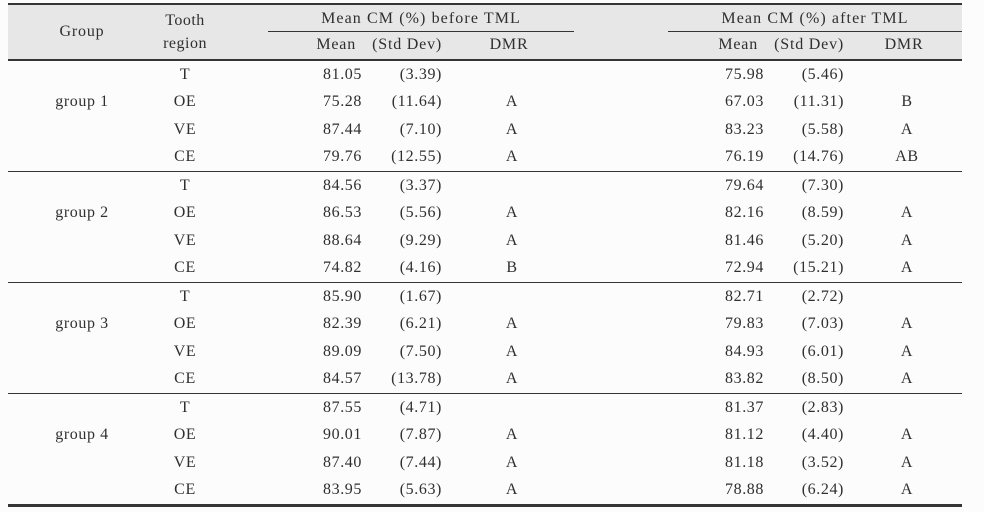 The height and width of the screenshot is (512, 984). I want to click on cell-before-stddev: (7.10), so click(420, 129).